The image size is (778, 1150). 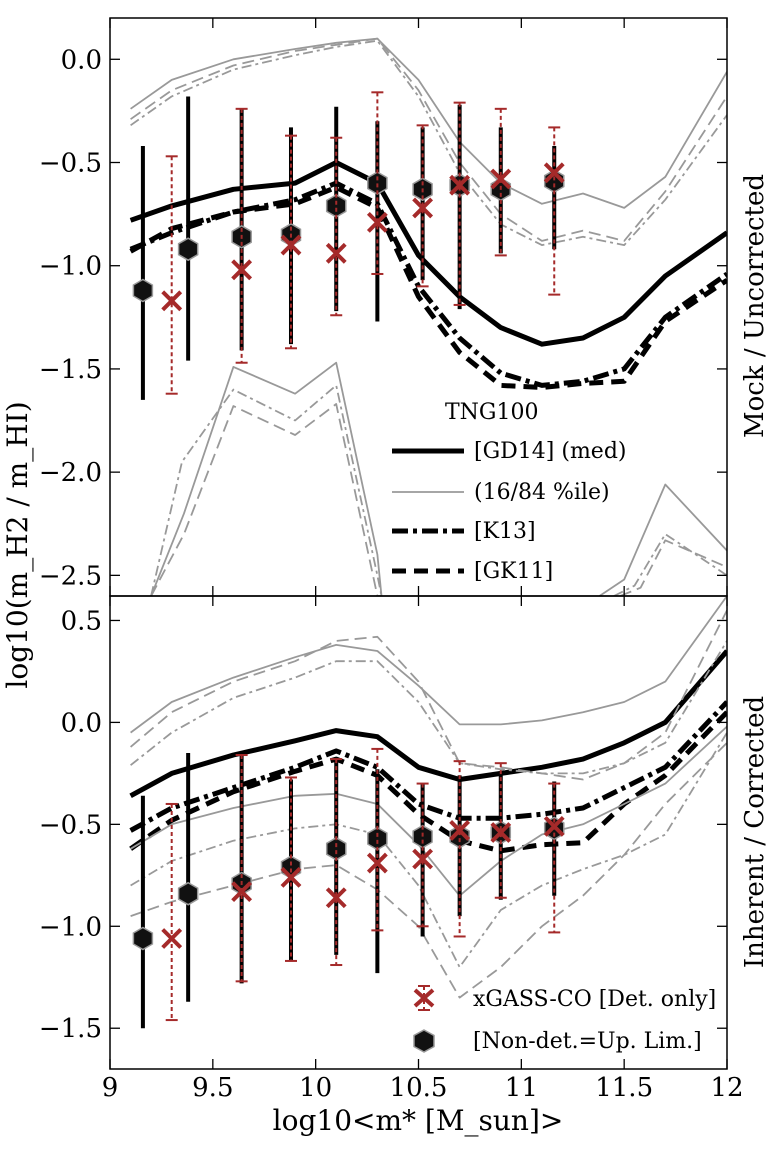 I want to click on legend-swatch-xgass-ul, so click(x=424, y=1041).